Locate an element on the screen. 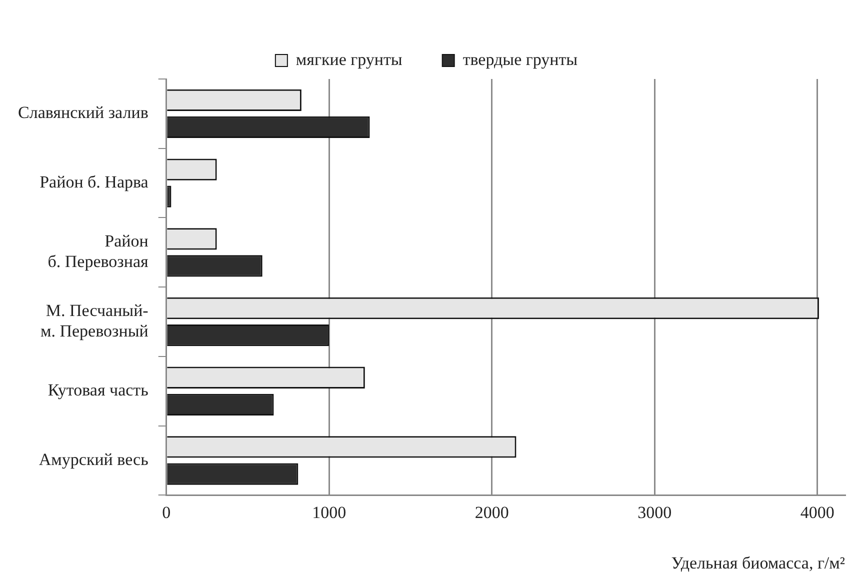 This screenshot has height=586, width=859. y-tick-label: Славянский залив is located at coordinates (83, 112).